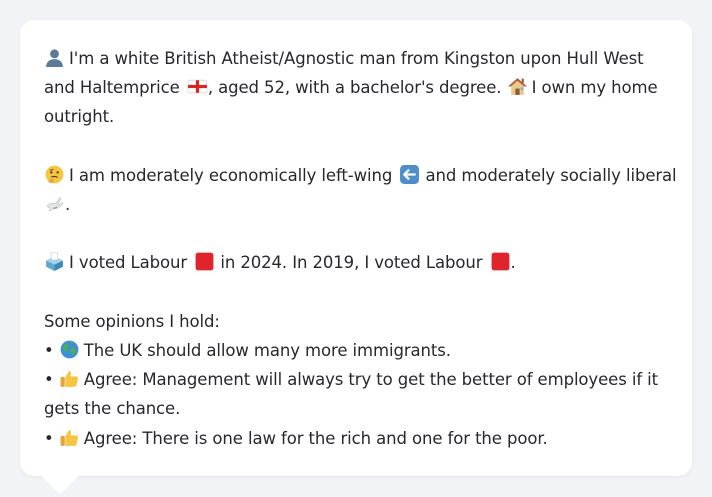 This screenshot has width=712, height=497. What do you see at coordinates (60, 485) in the screenshot?
I see `bubble-tail` at bounding box center [60, 485].